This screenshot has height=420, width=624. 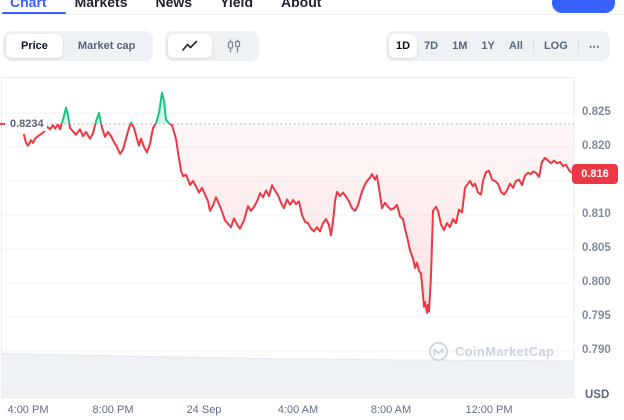 What do you see at coordinates (431, 46) in the screenshot?
I see `range-option-7d: 7D` at bounding box center [431, 46].